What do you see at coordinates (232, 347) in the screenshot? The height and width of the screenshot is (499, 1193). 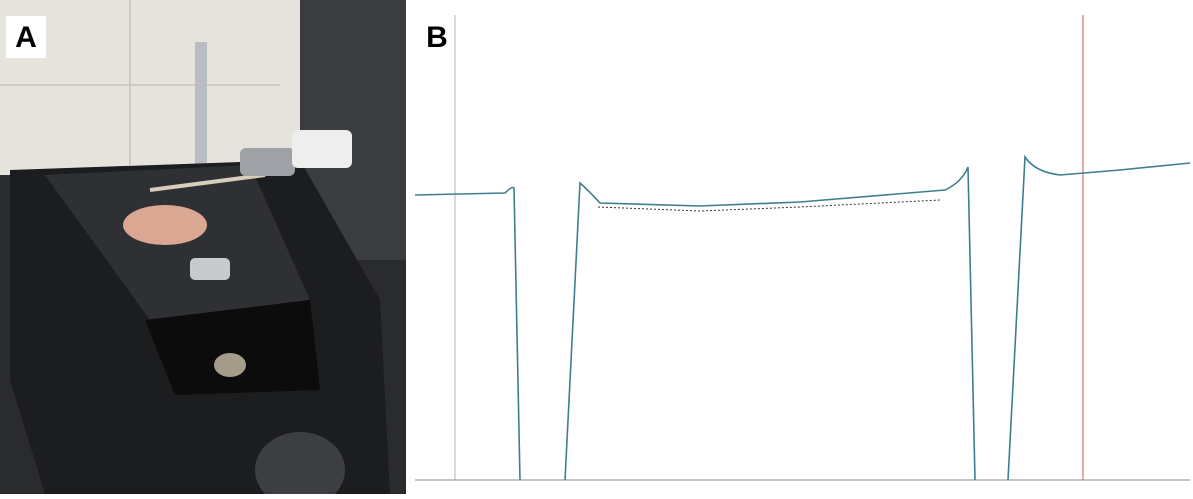 I see `stage-well` at bounding box center [232, 347].